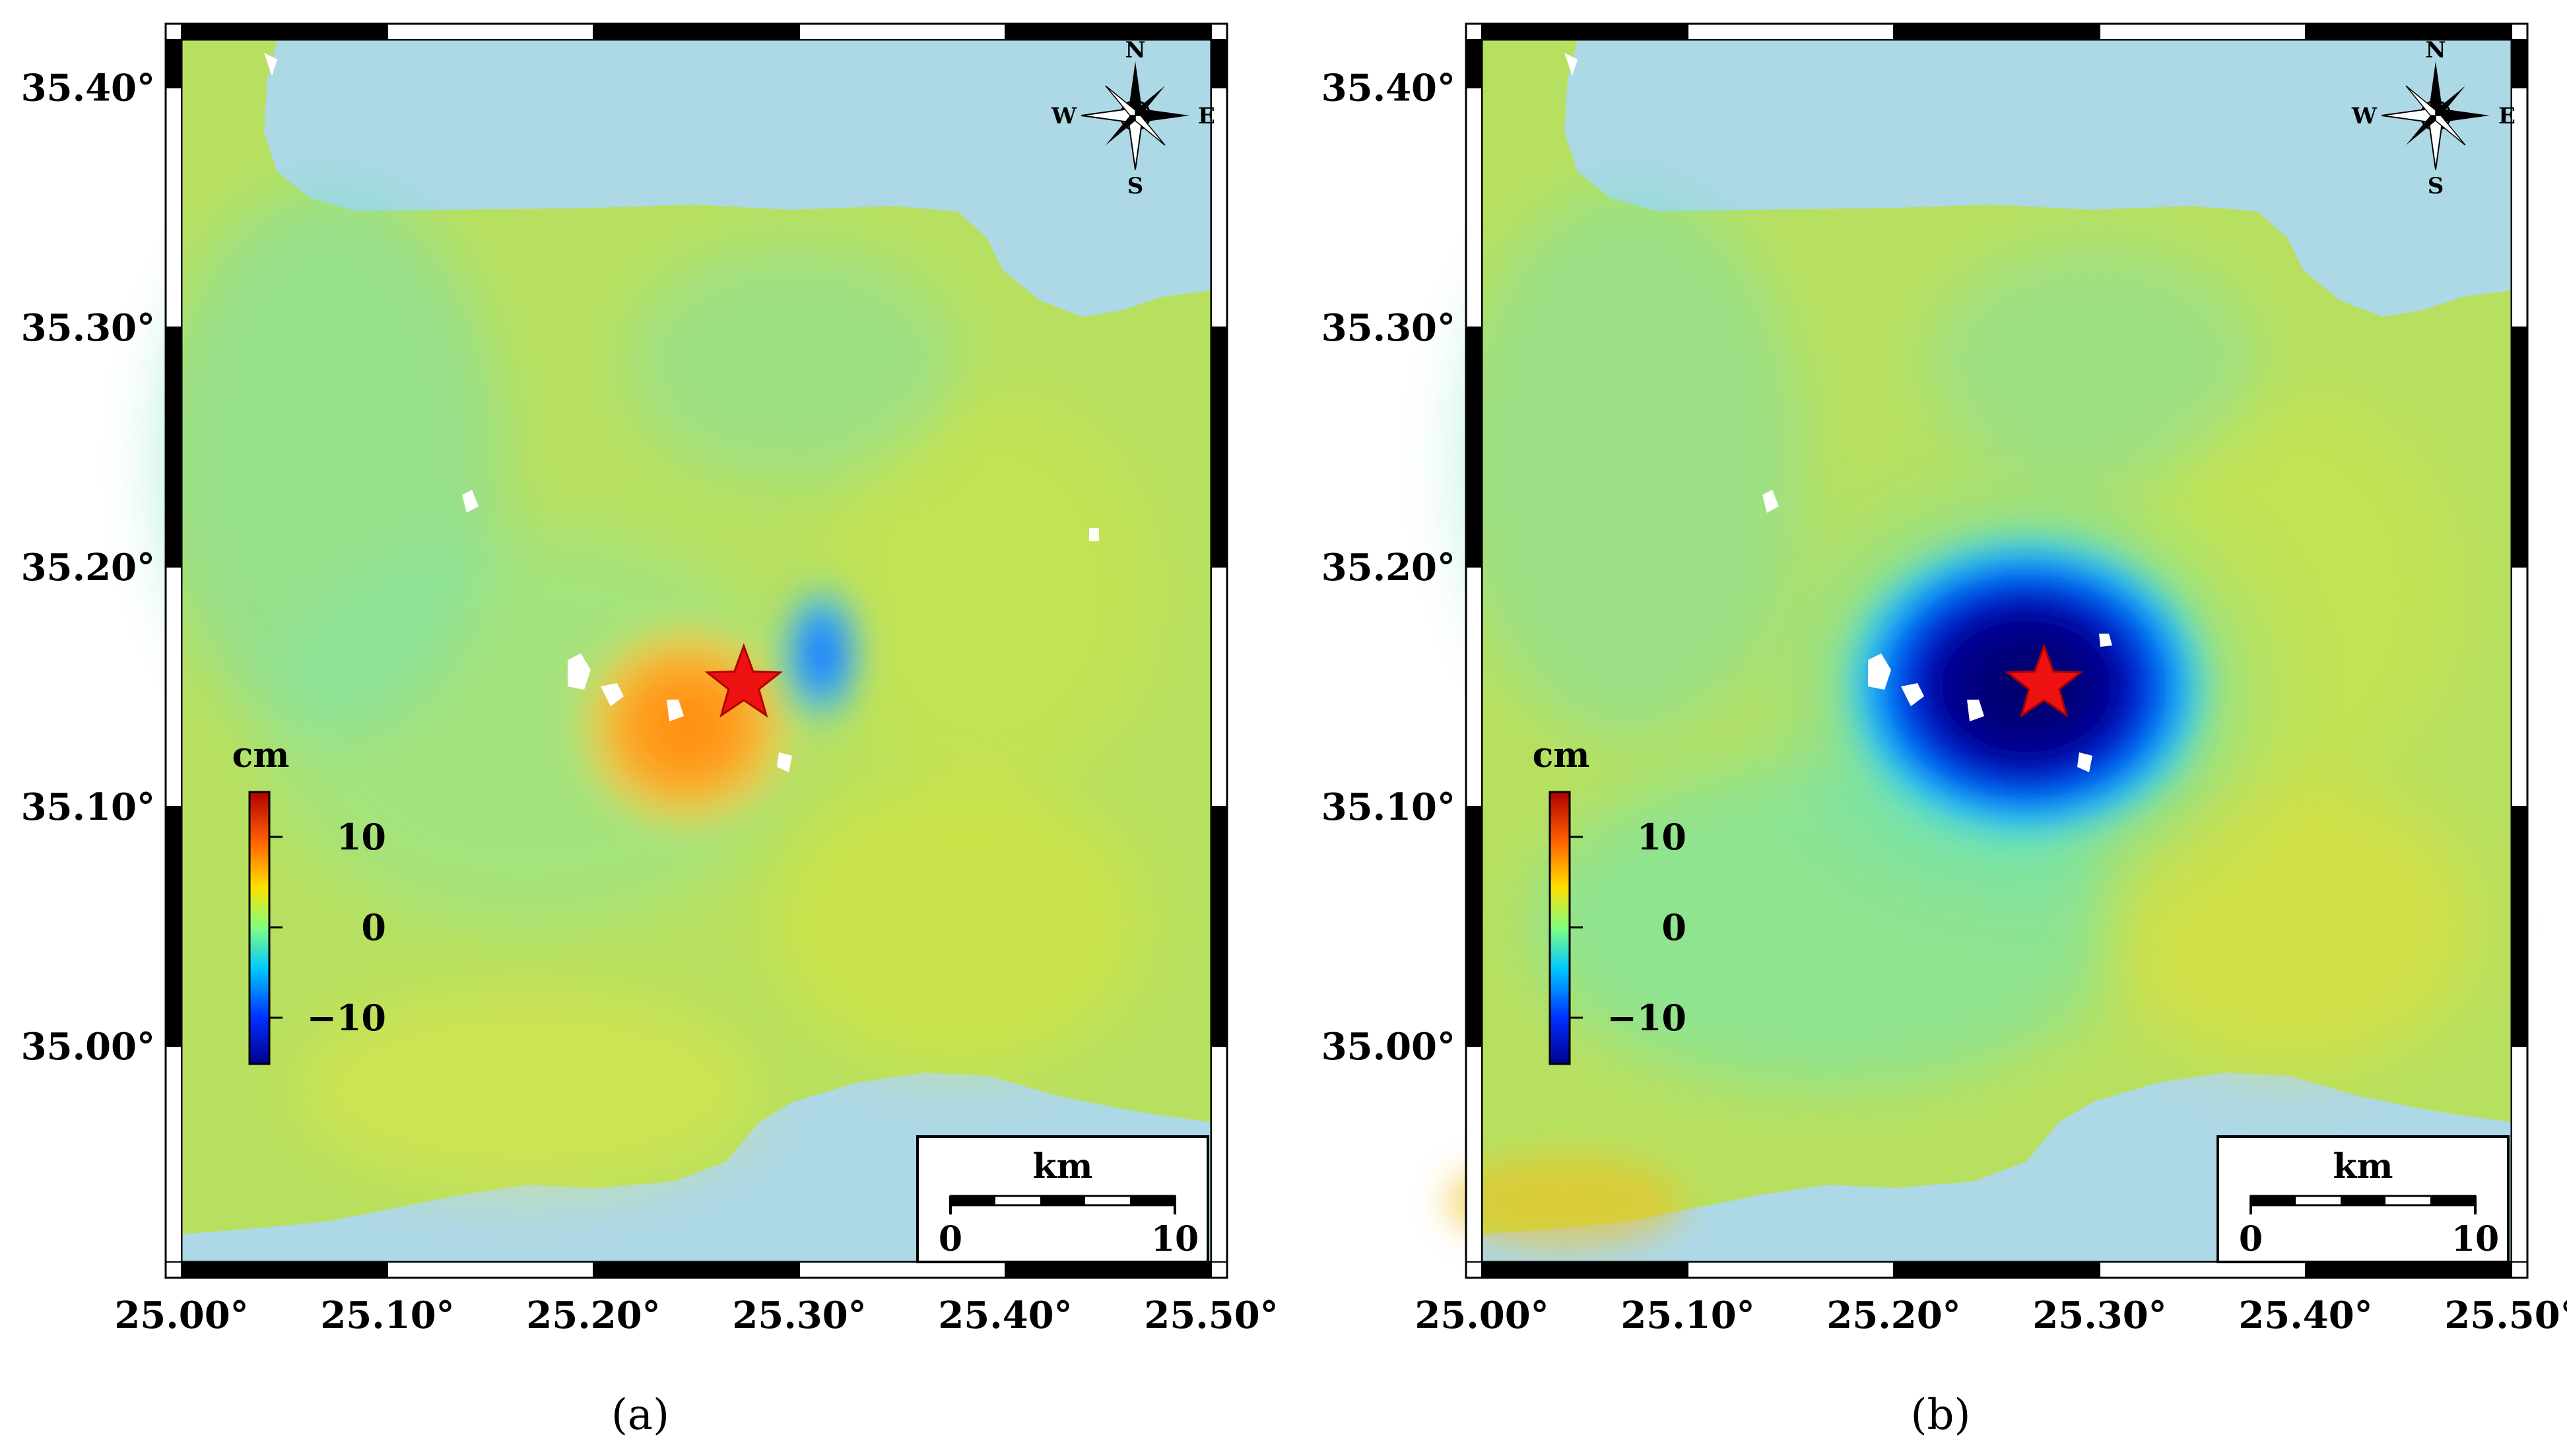 The width and height of the screenshot is (2567, 1456). What do you see at coordinates (799, 1315) in the screenshot?
I see `longitude-label: 25.30°` at bounding box center [799, 1315].